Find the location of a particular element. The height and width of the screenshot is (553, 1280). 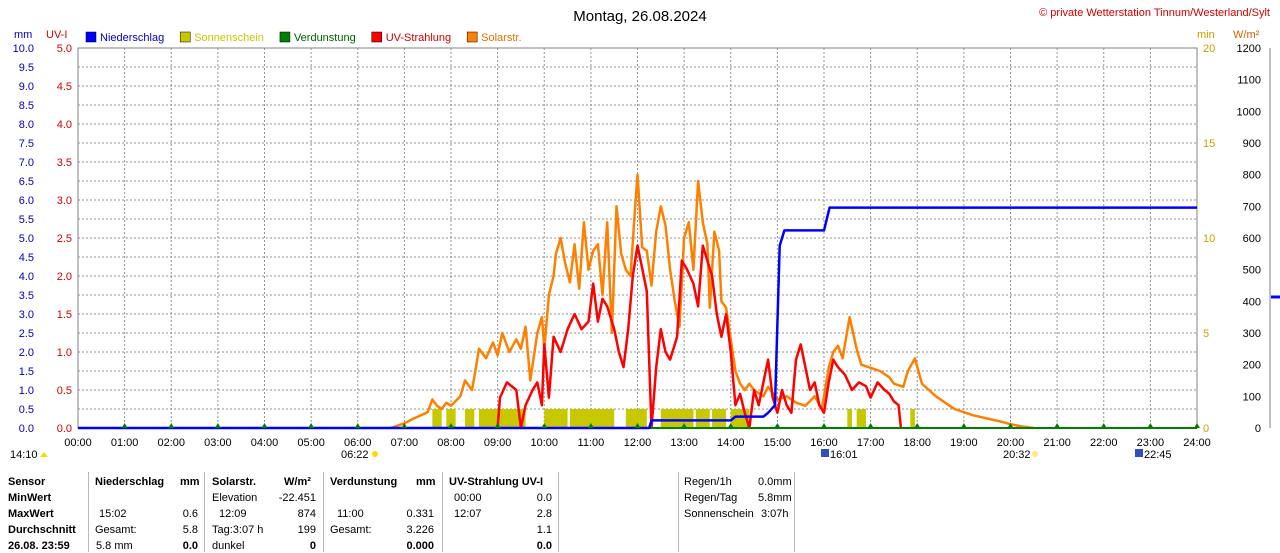

rain-day-value: 5.8mm is located at coordinates (775, 498).